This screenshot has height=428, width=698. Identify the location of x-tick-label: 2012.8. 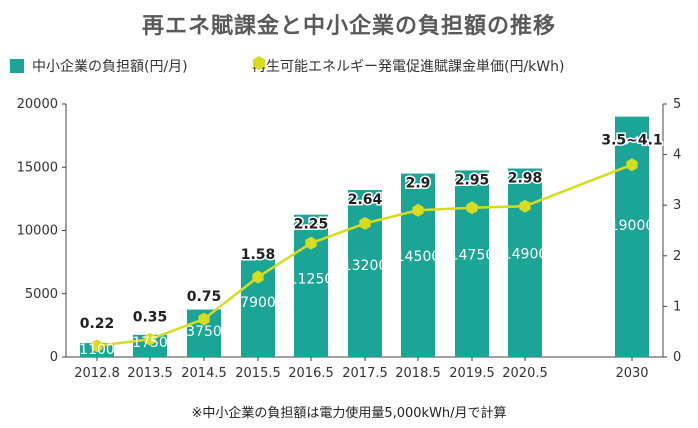
(97, 373).